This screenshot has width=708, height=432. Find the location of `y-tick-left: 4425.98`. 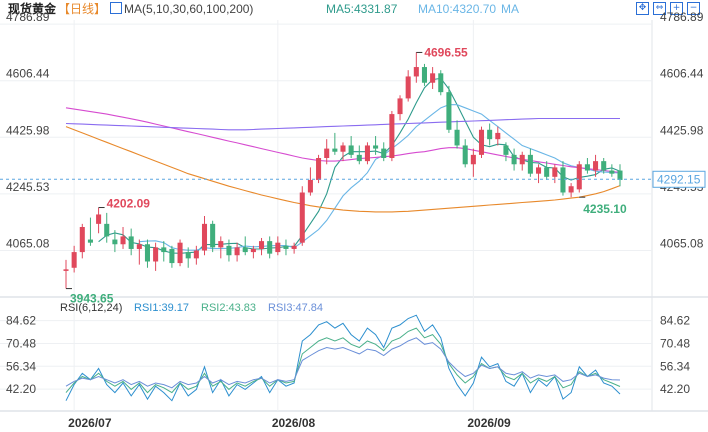

y-tick-left: 4425.98 is located at coordinates (28, 130).